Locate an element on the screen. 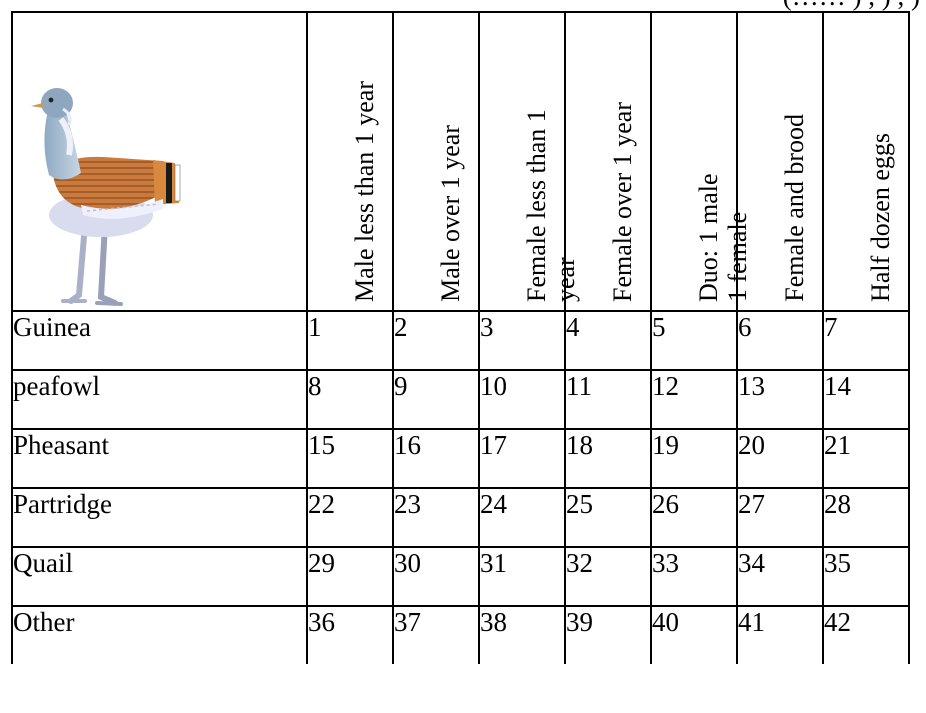  column-header-female-under-1y: Female less than 1 year is located at coordinates (529, 161).